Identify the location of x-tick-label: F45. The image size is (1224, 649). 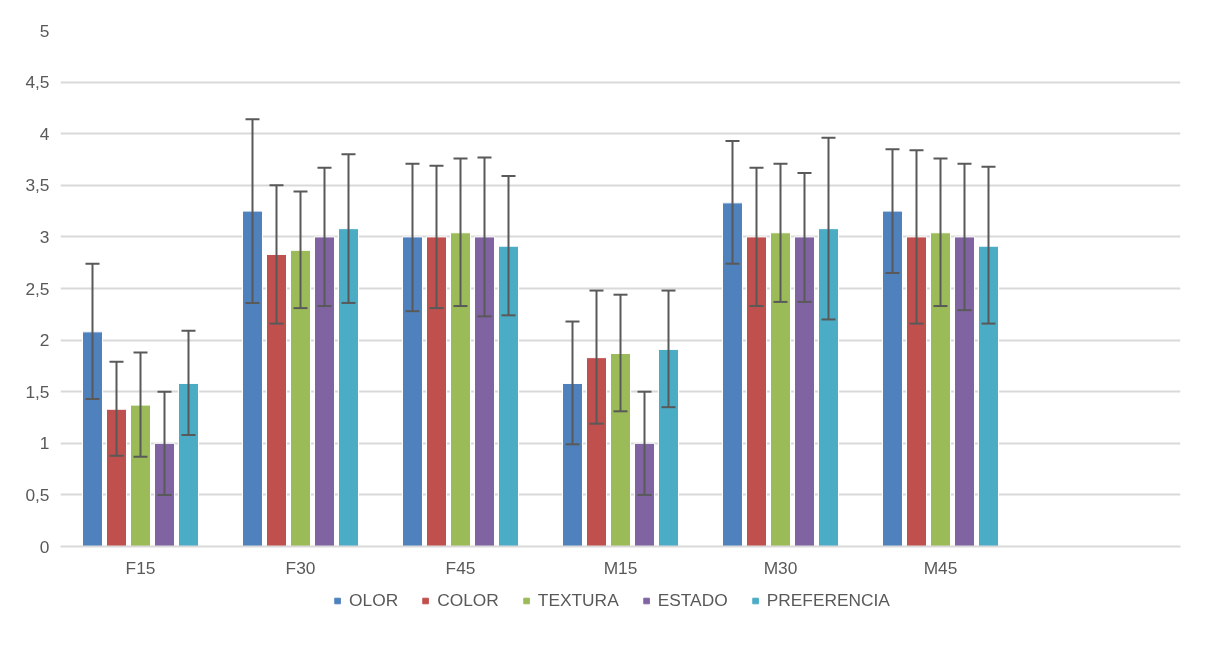
(460, 567).